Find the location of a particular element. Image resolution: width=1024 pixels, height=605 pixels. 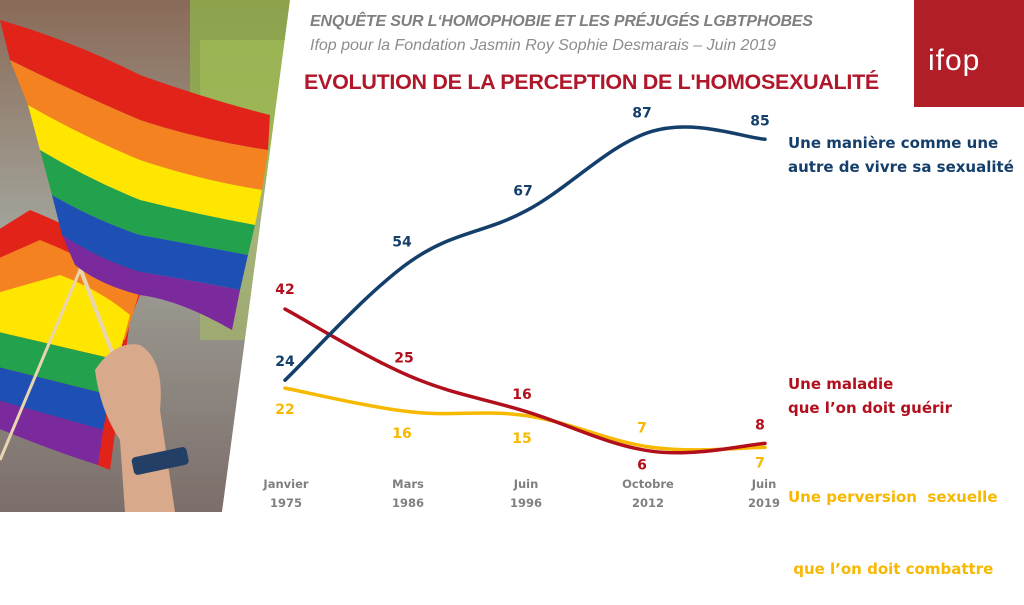

data-label: 42 is located at coordinates (284, 290).